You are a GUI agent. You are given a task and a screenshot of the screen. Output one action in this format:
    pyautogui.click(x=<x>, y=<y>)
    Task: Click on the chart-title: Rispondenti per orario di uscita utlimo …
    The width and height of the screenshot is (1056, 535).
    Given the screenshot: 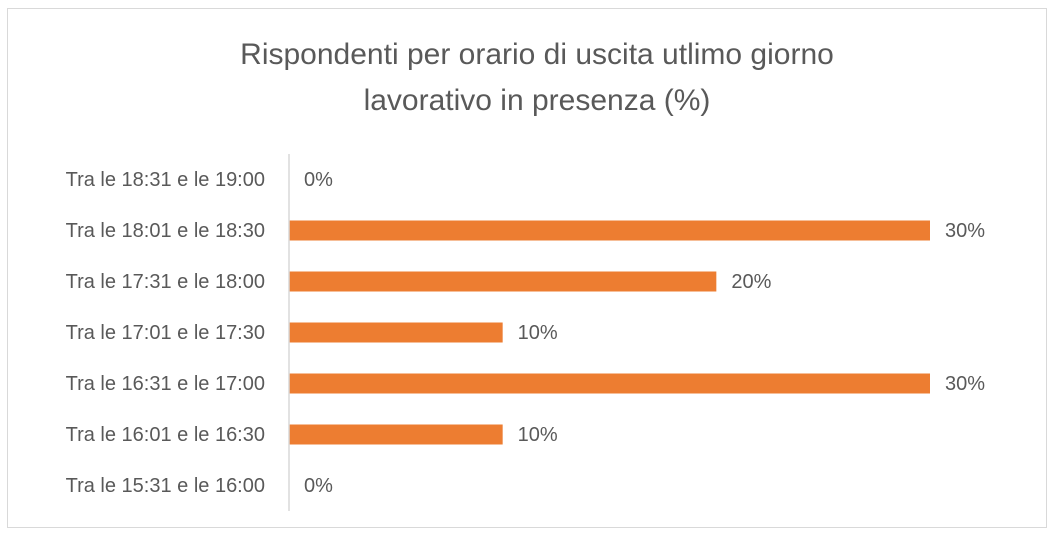 What is the action you would take?
    pyautogui.click(x=537, y=77)
    